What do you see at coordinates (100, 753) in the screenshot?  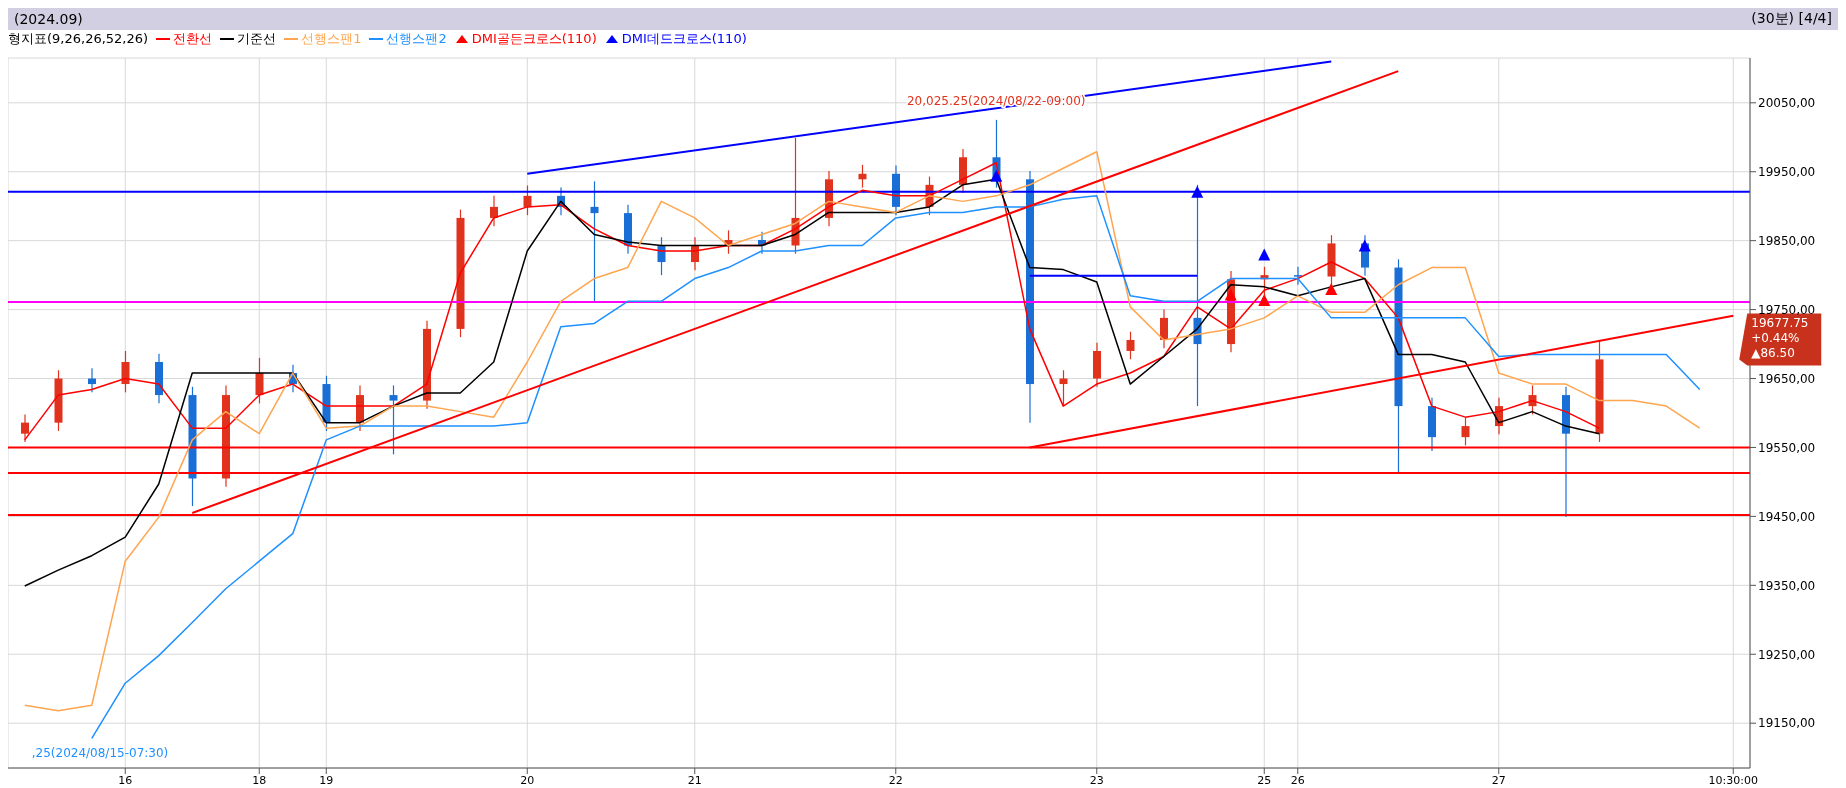 I see `annotation: ,25(2024/08/15-07:30)` at bounding box center [100, 753].